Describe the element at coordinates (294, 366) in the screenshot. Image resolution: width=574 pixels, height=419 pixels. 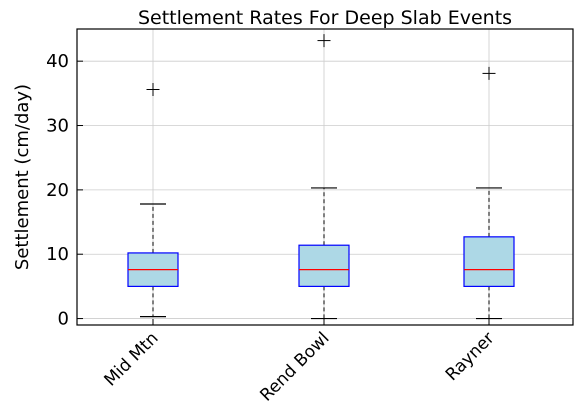
I see `x-tick-label: Rend Bowl` at that location.